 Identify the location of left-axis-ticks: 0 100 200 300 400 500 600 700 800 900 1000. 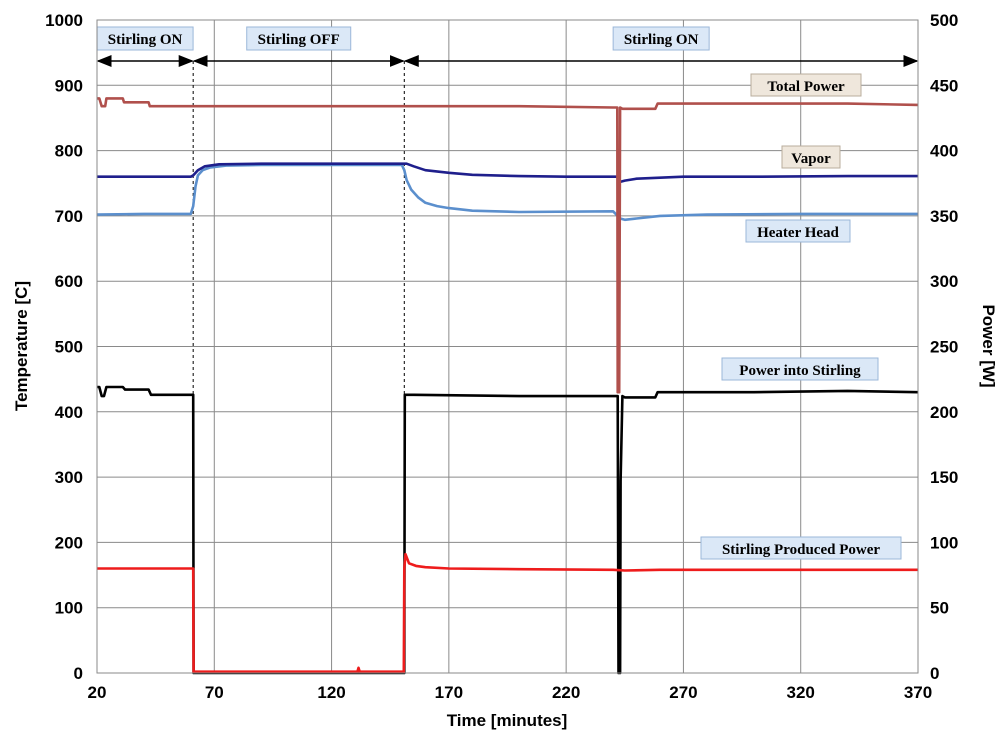
(64, 347).